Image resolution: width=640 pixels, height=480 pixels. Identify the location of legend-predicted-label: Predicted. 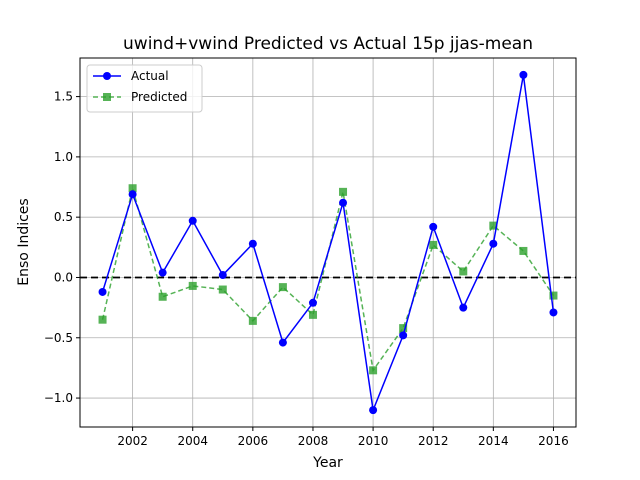
(159, 97).